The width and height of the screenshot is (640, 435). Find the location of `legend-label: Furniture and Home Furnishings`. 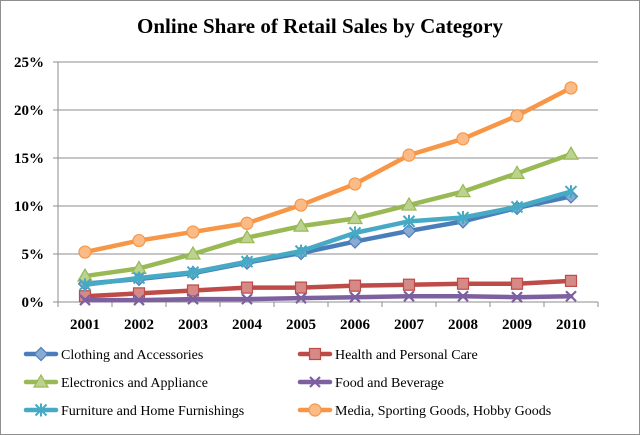

legend-label: Furniture and Home Furnishings is located at coordinates (152, 411).